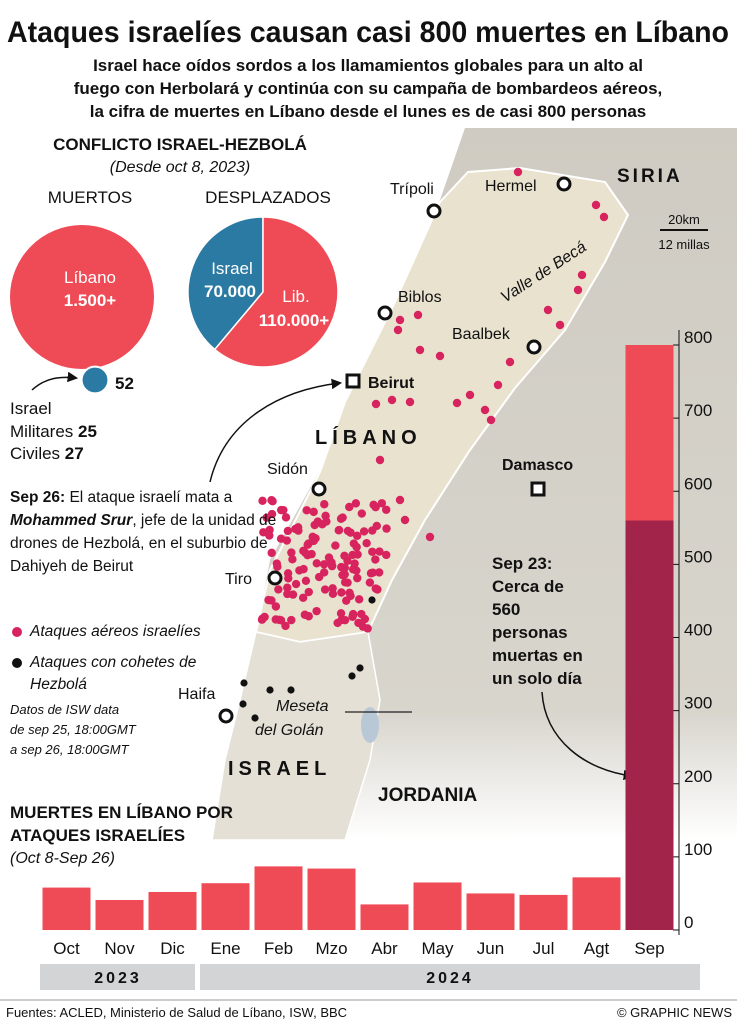 This screenshot has height=1024, width=737. I want to click on y-tick-label: 500, so click(698, 556).